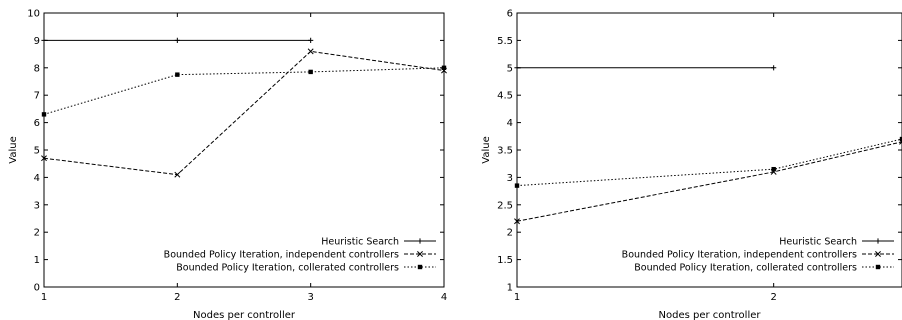 Image resolution: width=902 pixels, height=320 pixels. What do you see at coordinates (505, 41) in the screenshot?
I see `y-tick-label: 5.5` at bounding box center [505, 41].